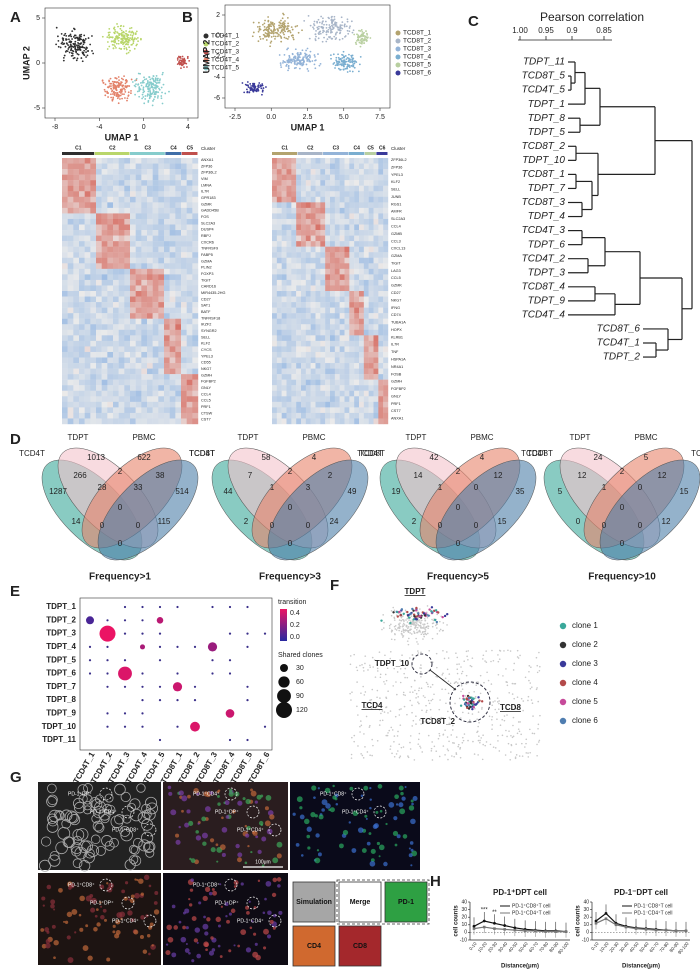 The image size is (700, 972). Describe the element at coordinates (397, 175) in the screenshot. I see `gene-label: YPEL3` at that location.